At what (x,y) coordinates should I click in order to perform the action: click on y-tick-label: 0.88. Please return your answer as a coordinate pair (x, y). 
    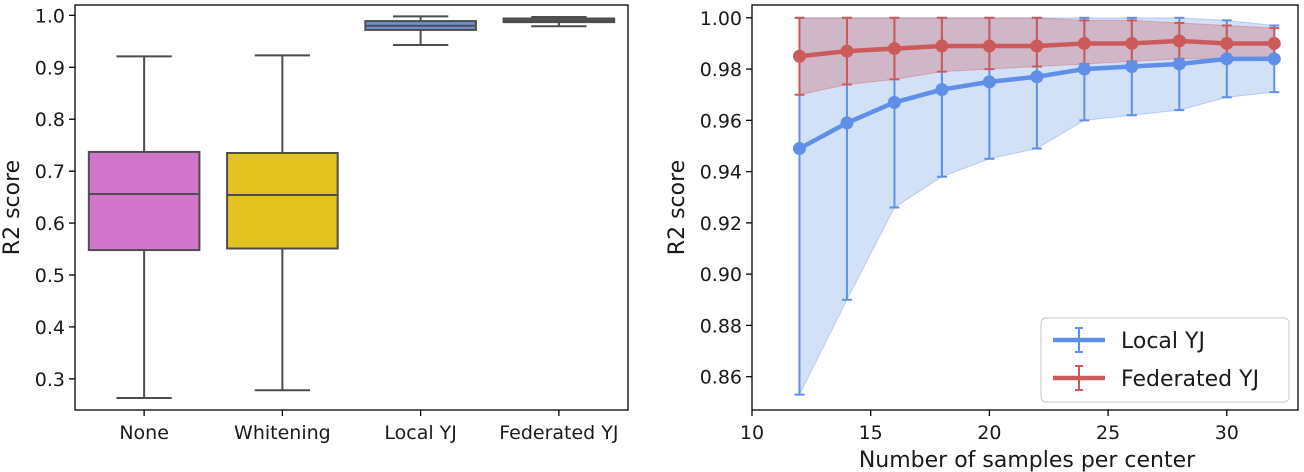
    Looking at the image, I should click on (721, 326).